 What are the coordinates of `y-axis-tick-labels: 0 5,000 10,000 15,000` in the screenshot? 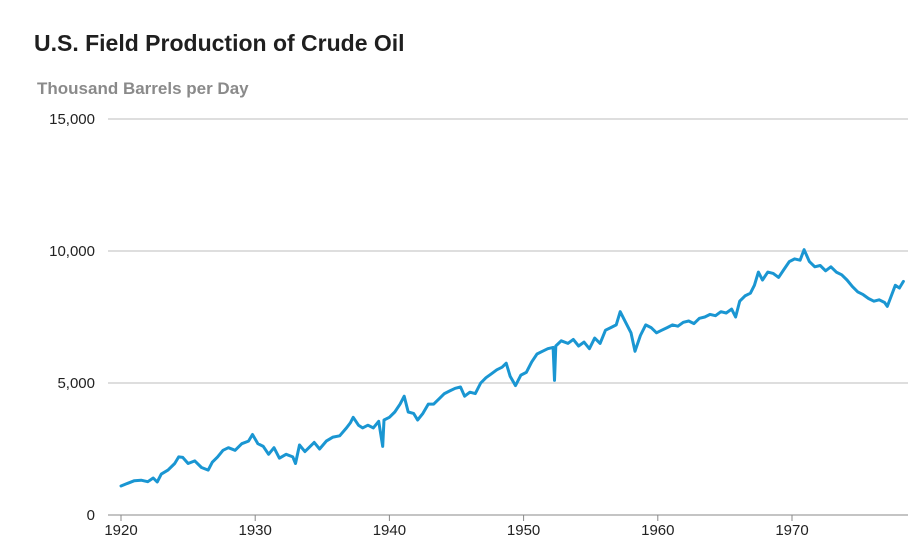 It's located at (72, 317).